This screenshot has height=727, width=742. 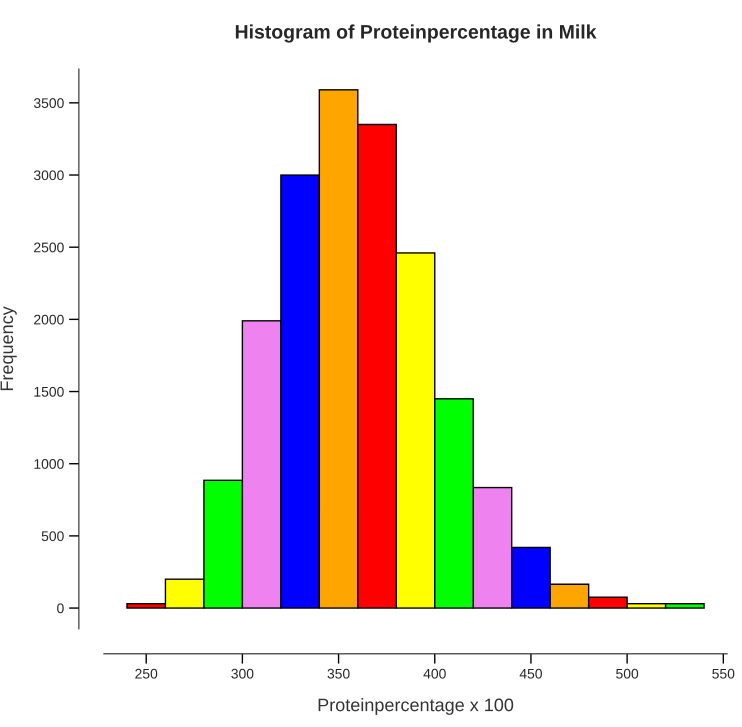 I want to click on x-tick-label: 250, so click(x=146, y=673).